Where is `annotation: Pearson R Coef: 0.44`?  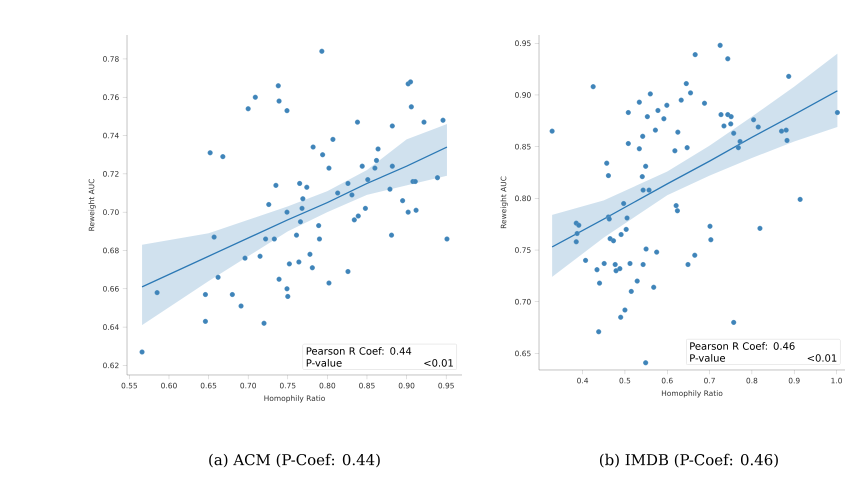
annotation: Pearson R Coef: 0.44 is located at coordinates (359, 351).